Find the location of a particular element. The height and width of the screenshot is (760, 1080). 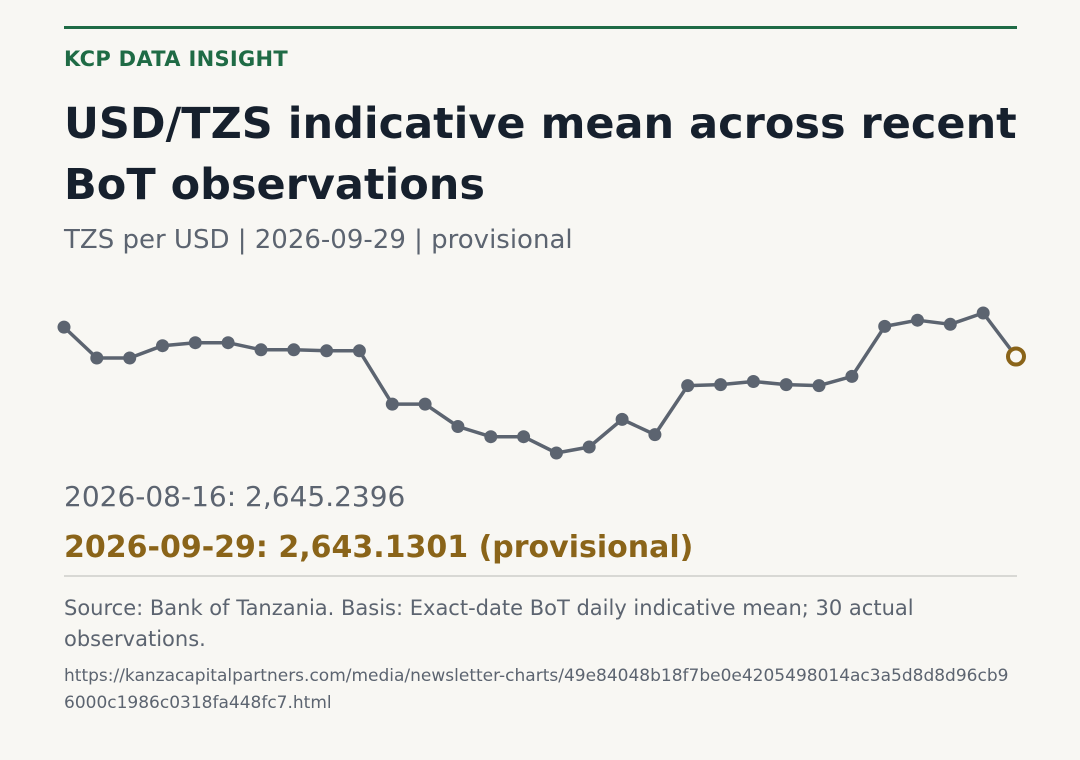

chart-subtitle: TZS per USD | 2026-09-29 | provisional is located at coordinates (318, 240).